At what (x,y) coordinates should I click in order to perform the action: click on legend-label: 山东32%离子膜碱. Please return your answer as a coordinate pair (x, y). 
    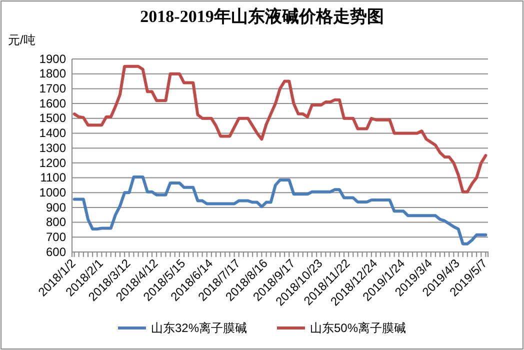
    Looking at the image, I should click on (198, 328).